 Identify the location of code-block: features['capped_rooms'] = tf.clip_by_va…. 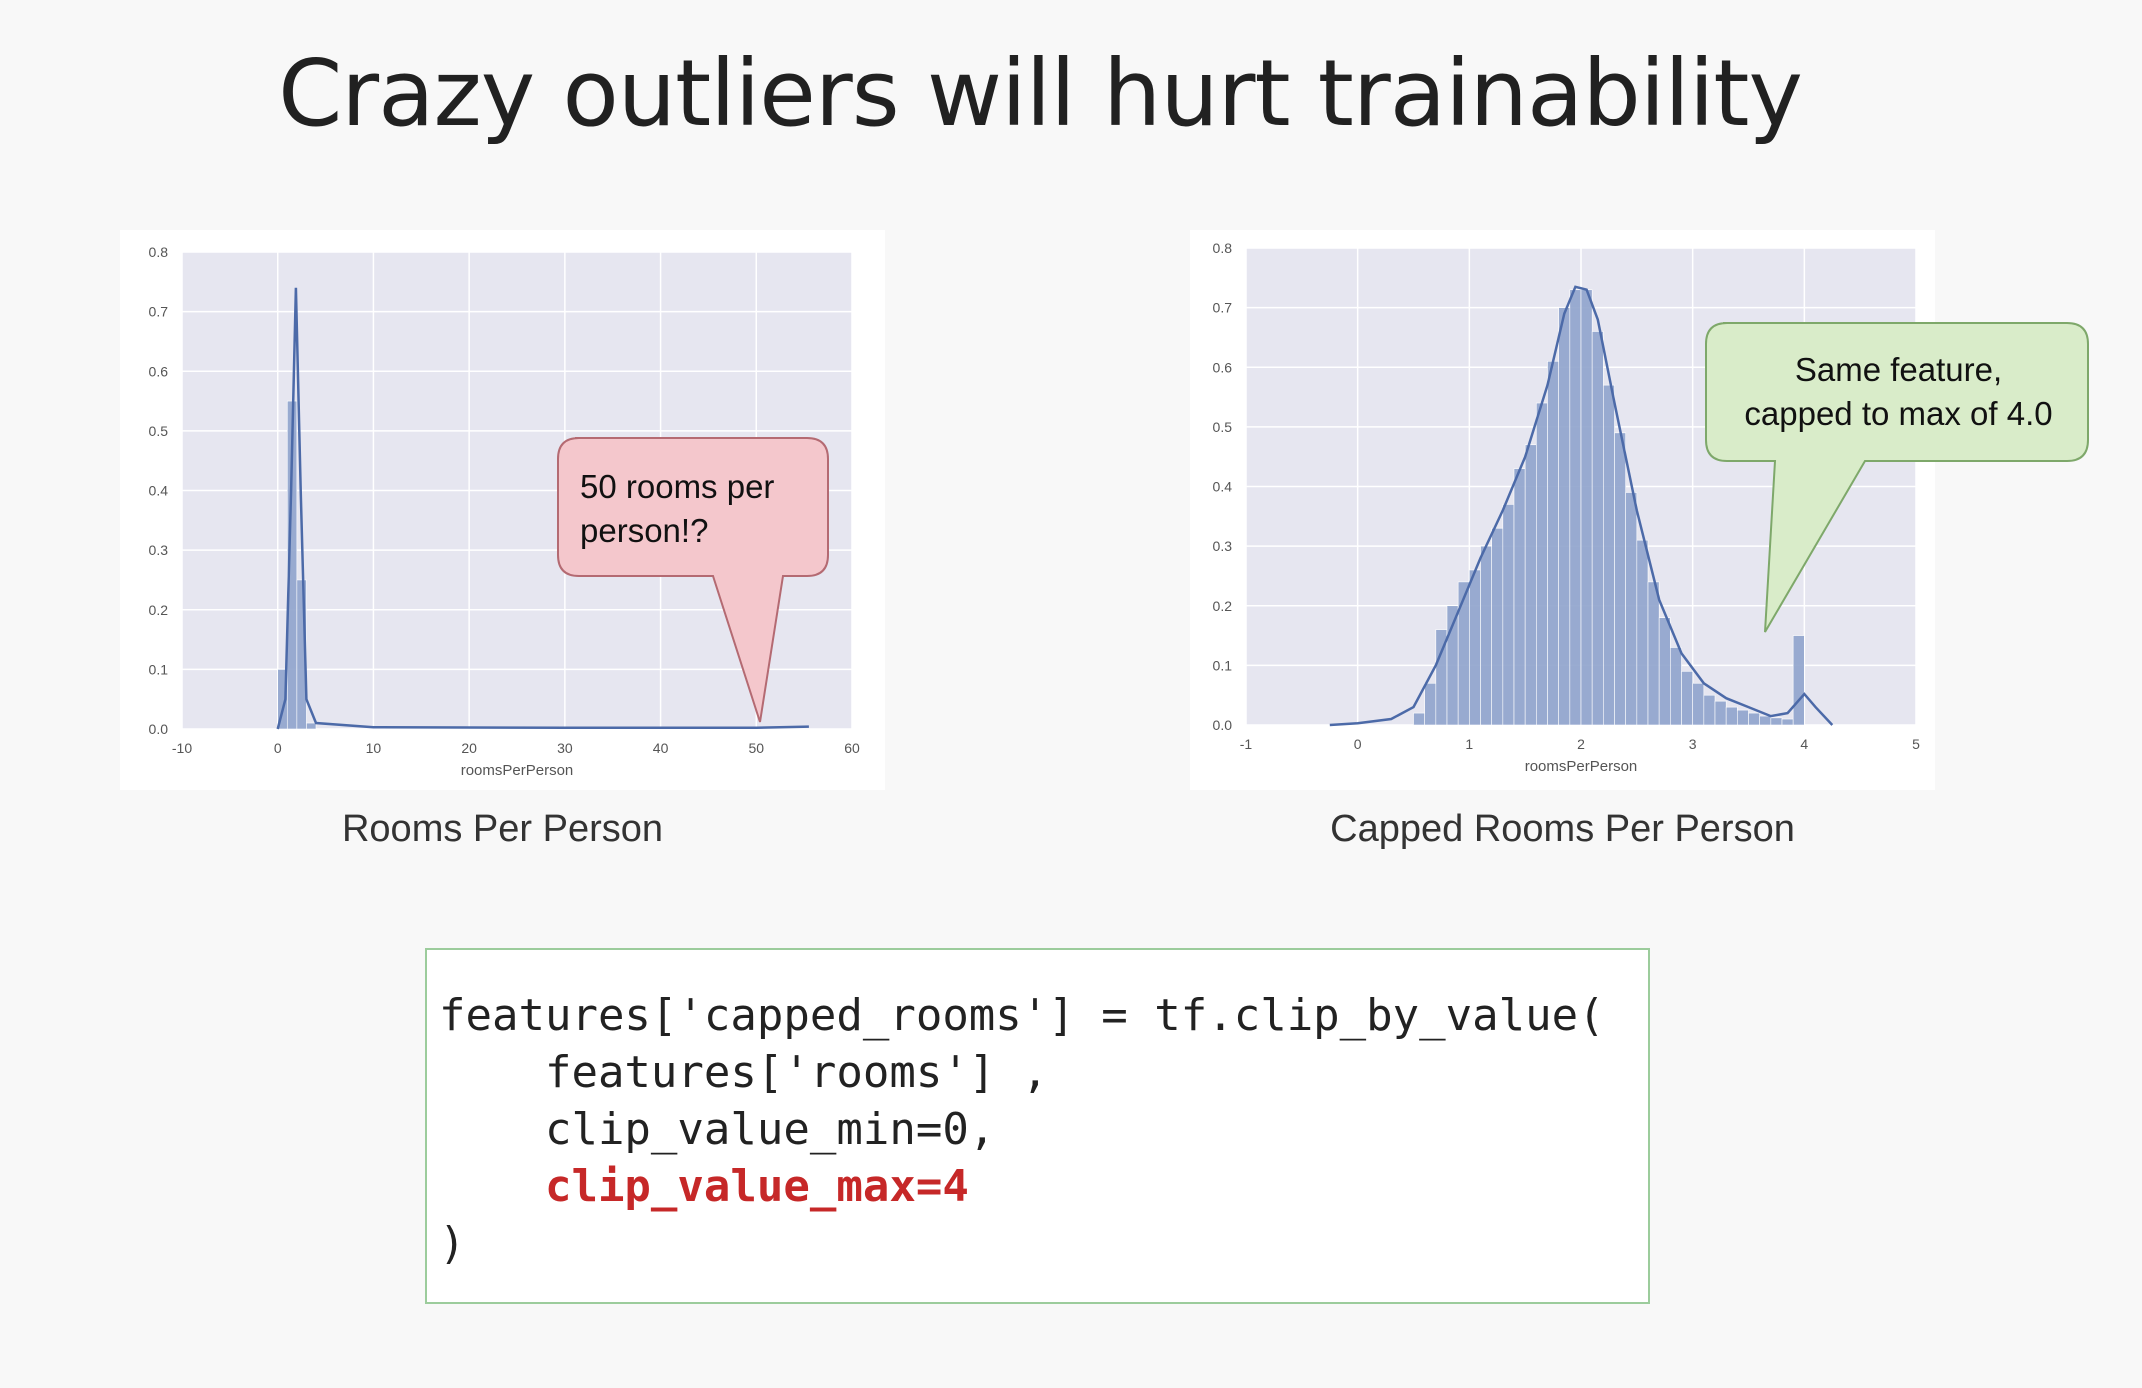
(1037, 1126).